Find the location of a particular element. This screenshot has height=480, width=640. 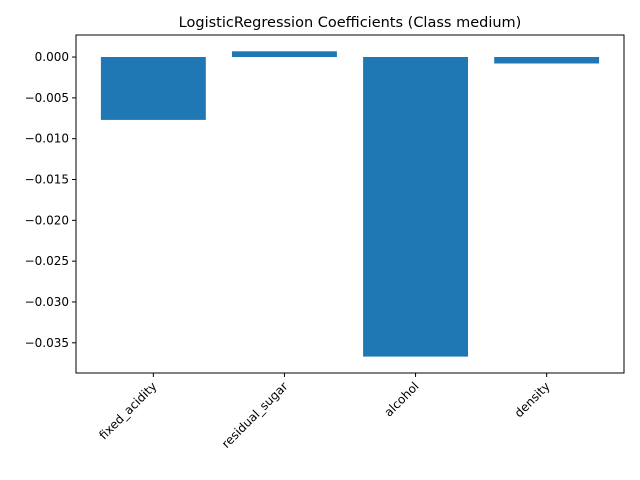

y-tick-label: −0.010 is located at coordinates (47, 139).